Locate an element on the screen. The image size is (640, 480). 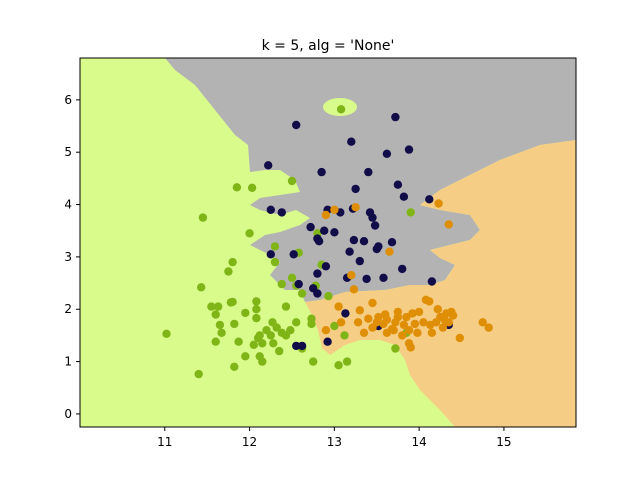
y-tick-label-4: 4 is located at coordinates (68, 205).